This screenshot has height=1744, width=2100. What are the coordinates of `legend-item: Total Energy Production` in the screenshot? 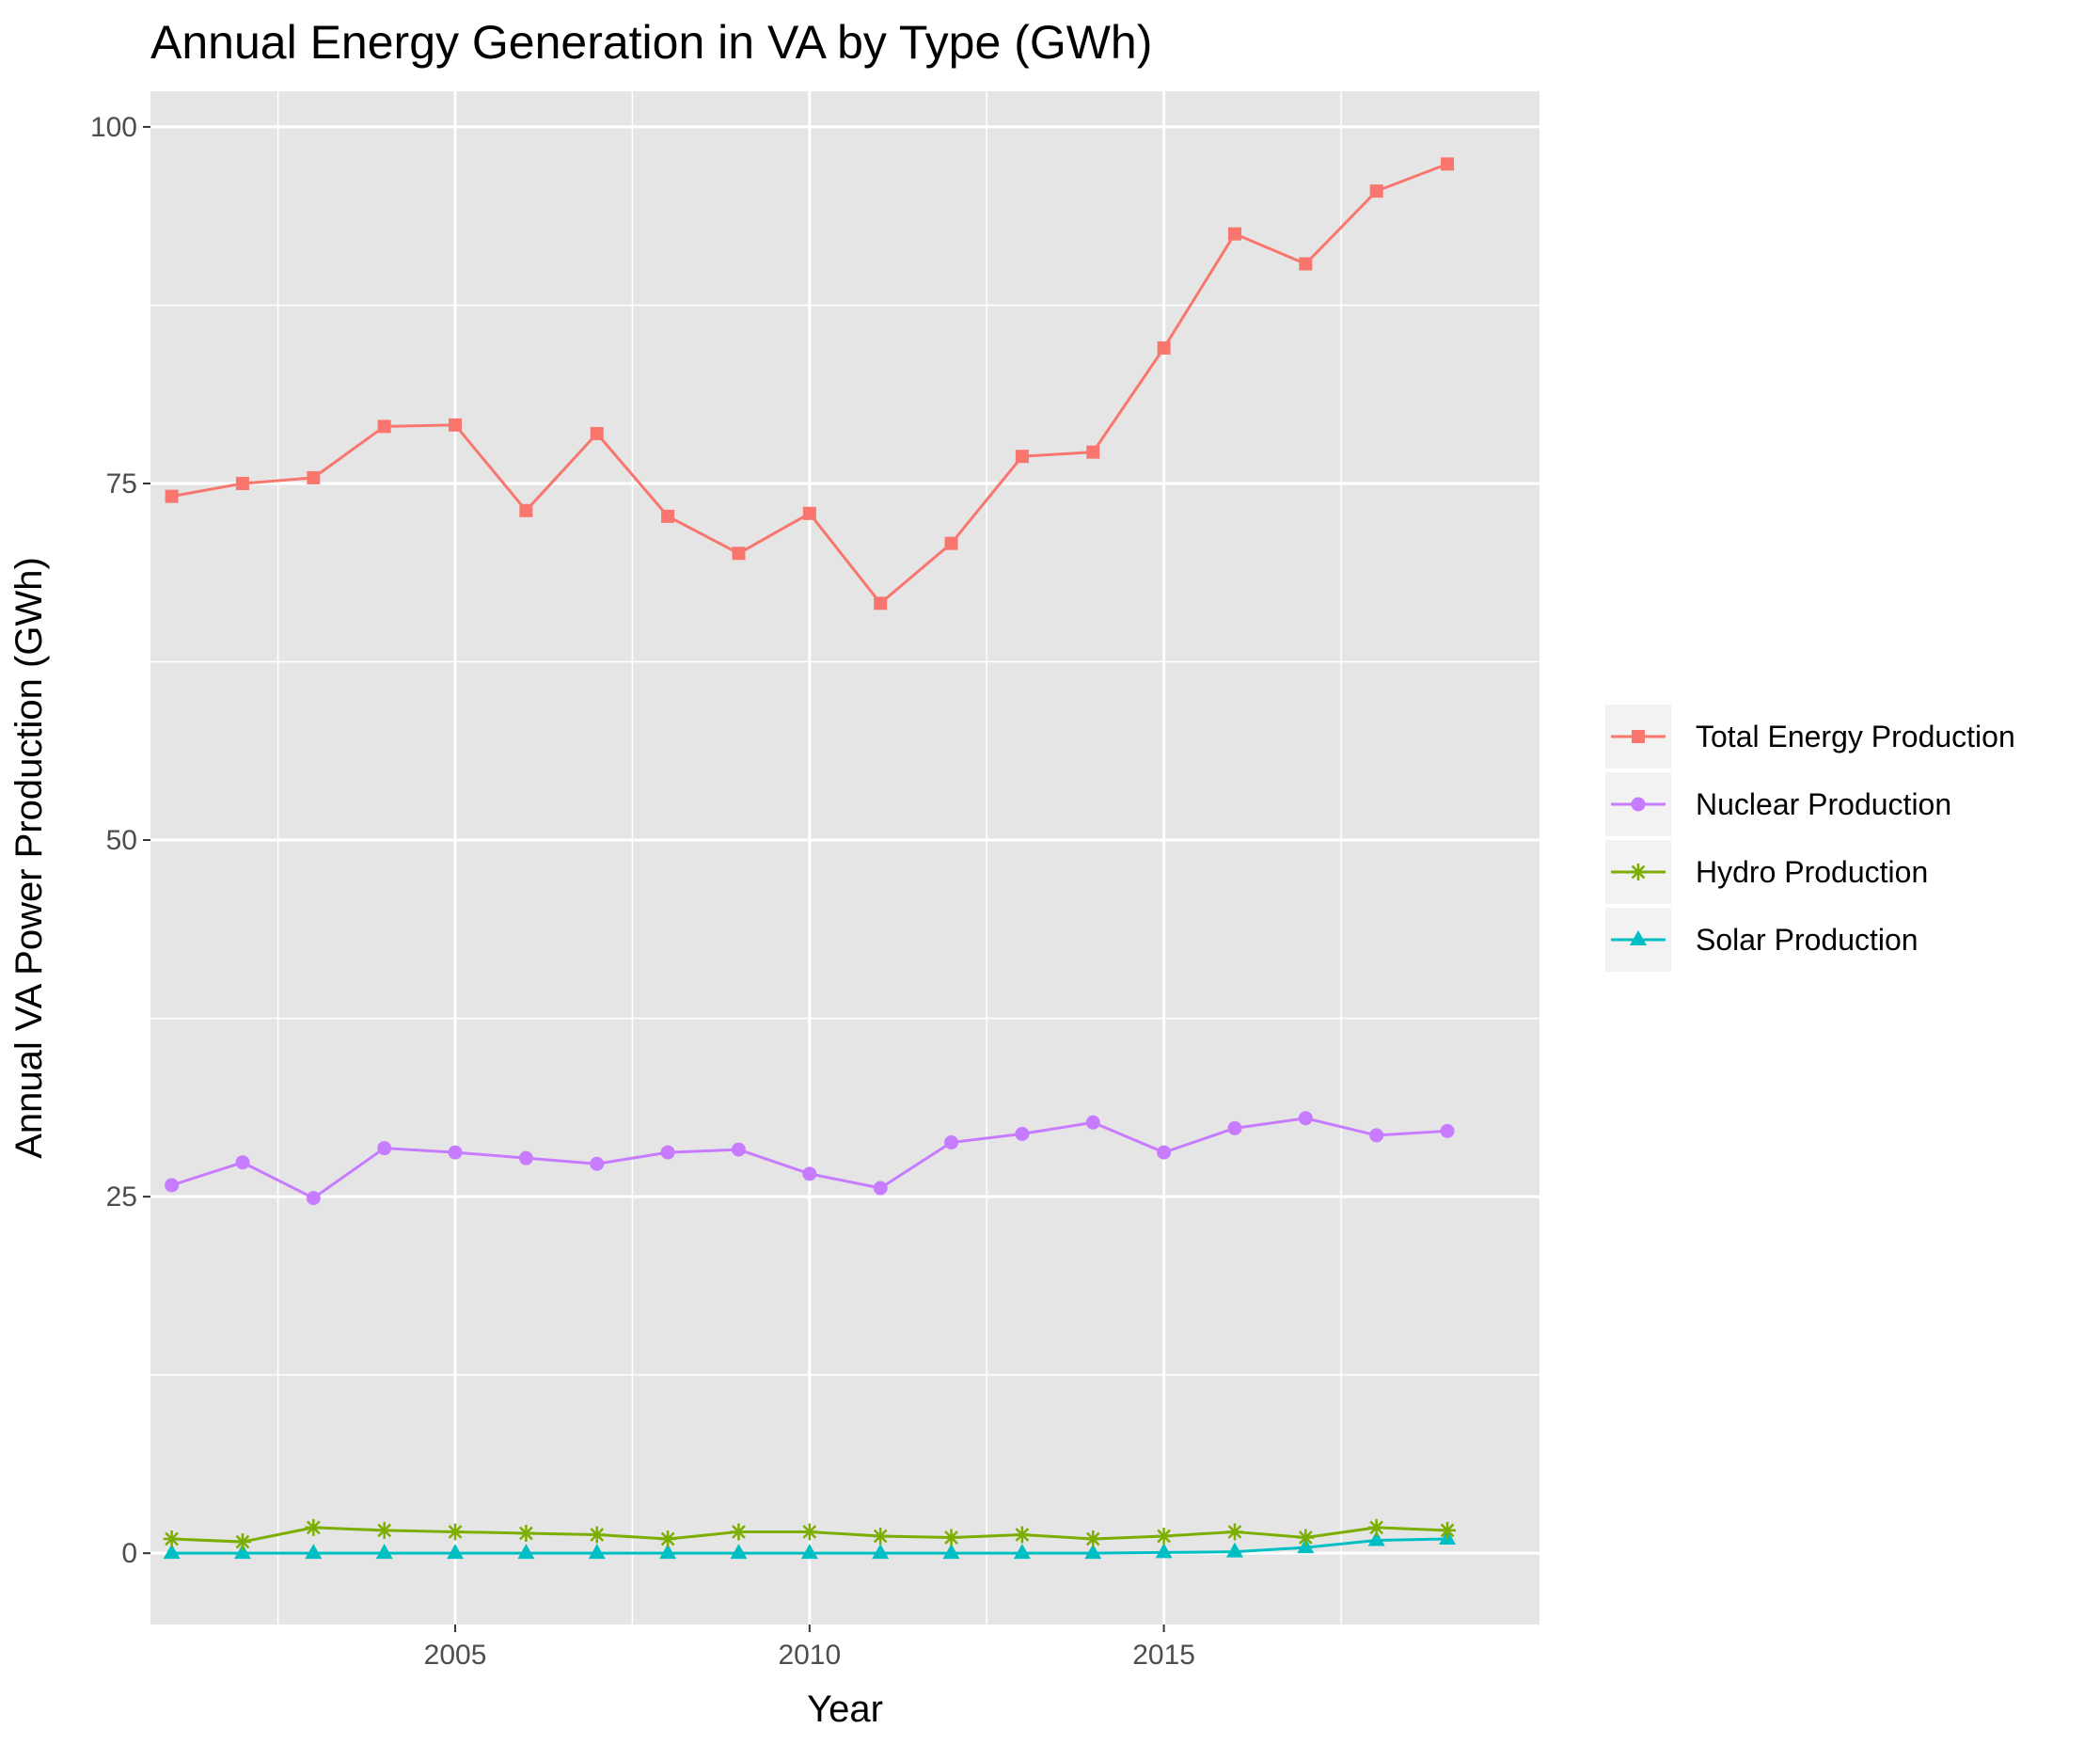 It's located at (1810, 737).